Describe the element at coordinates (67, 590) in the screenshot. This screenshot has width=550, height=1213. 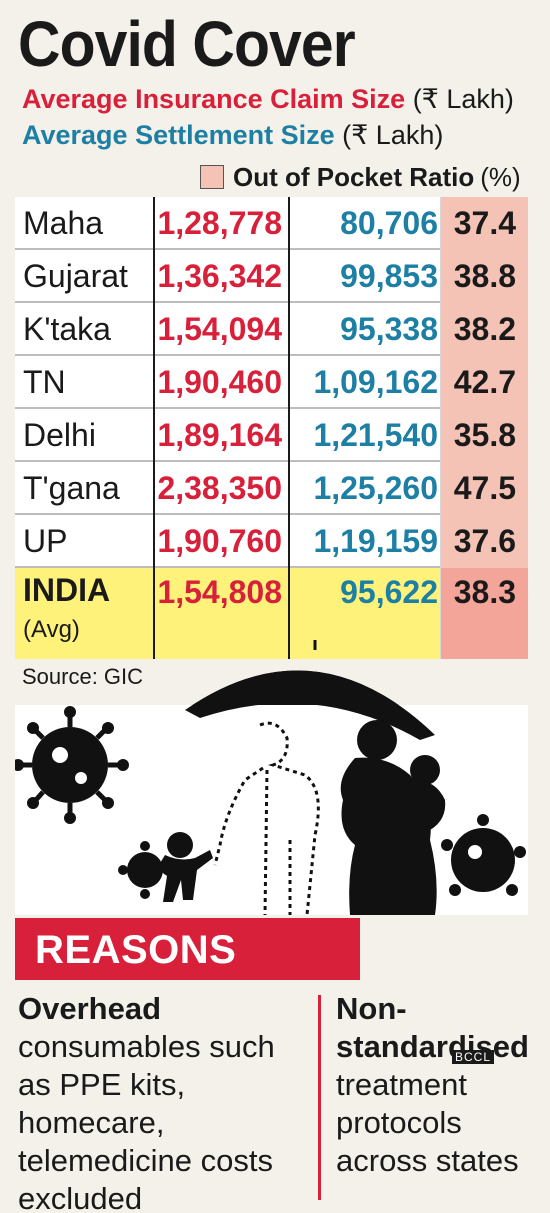
I see `average-label: INDIA` at that location.